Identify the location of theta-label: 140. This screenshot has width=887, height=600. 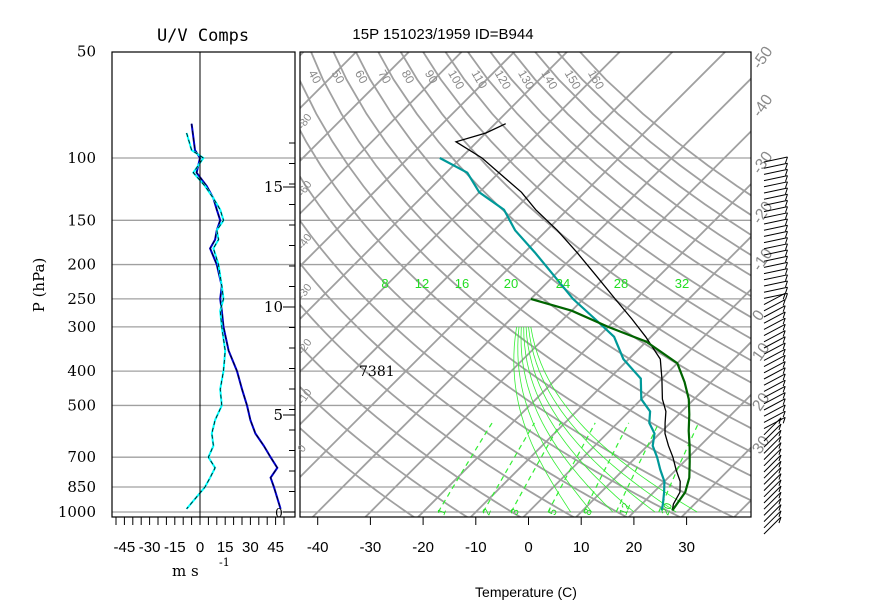
(549, 80).